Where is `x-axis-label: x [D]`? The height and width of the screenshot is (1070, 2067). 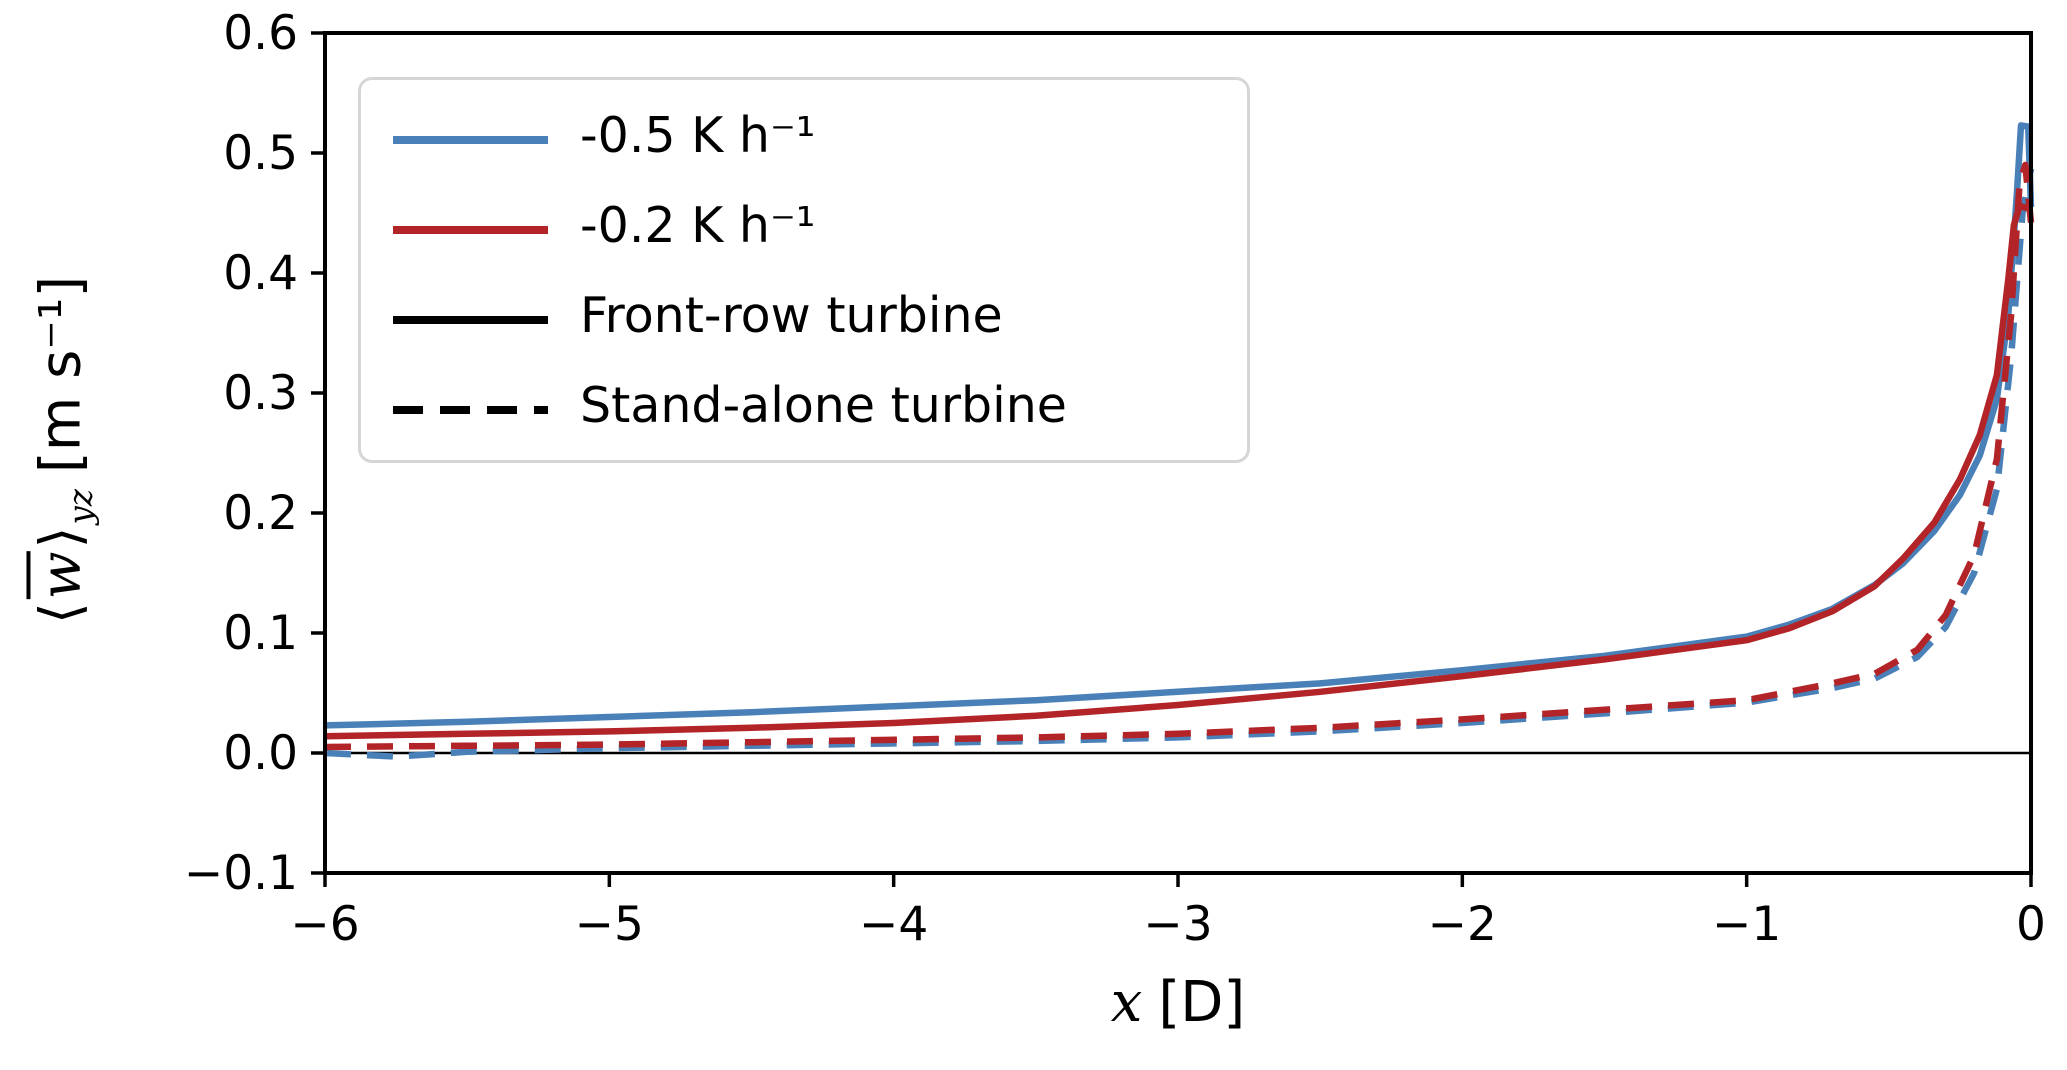
x-axis-label: x [D] is located at coordinates (1178, 1003).